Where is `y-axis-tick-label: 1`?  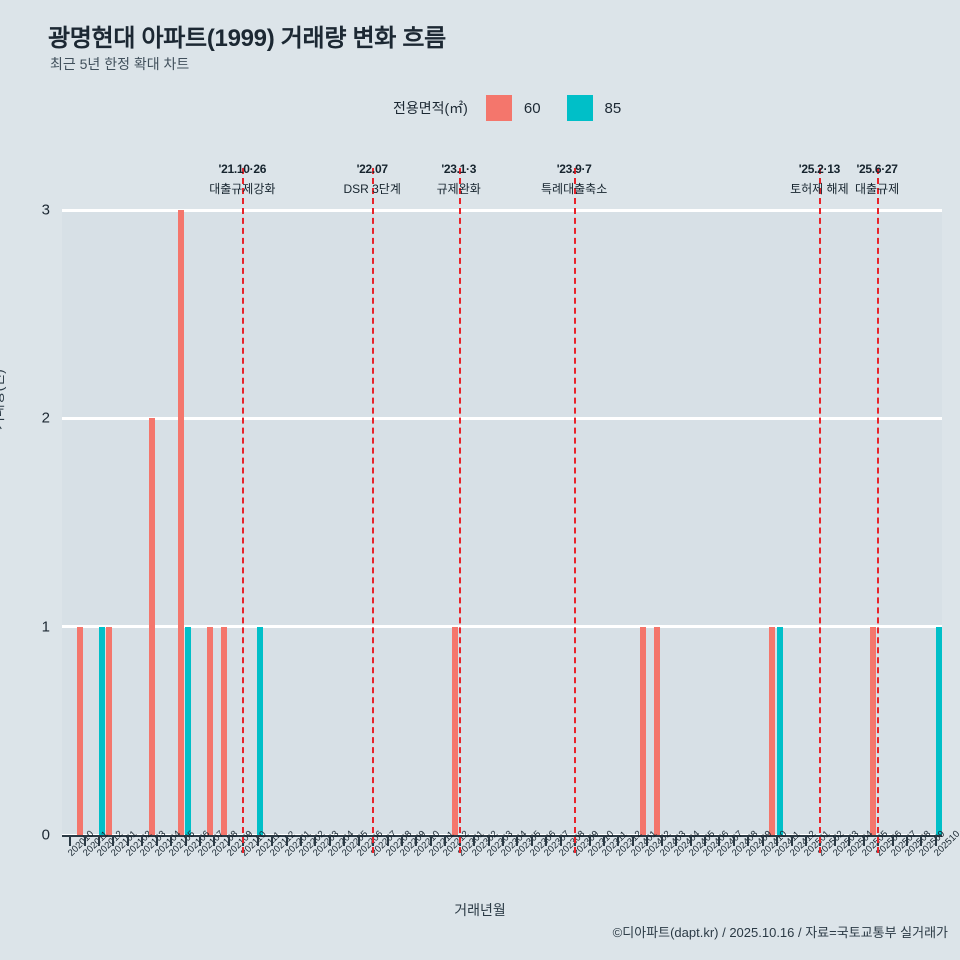
y-axis-tick-label: 1 is located at coordinates (45, 627).